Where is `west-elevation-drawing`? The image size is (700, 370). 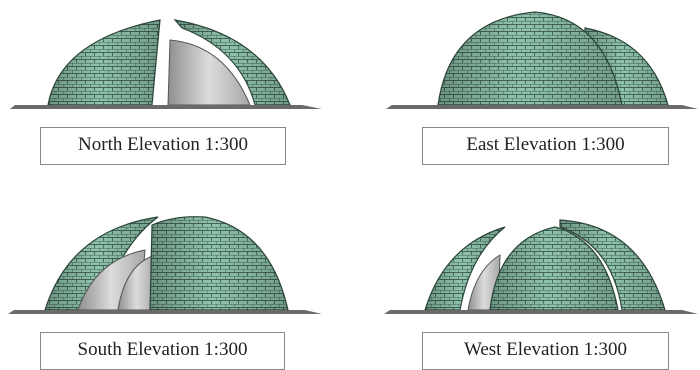
west-elevation-drawing is located at coordinates (541, 266).